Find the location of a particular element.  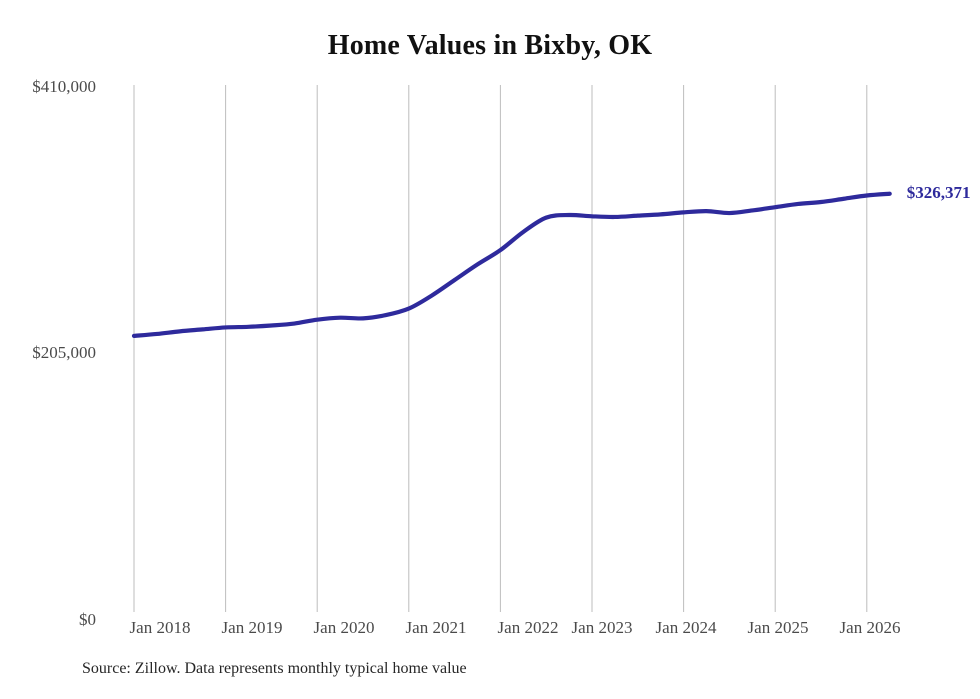

series-end-value-label: $326,371 is located at coordinates (938, 192).